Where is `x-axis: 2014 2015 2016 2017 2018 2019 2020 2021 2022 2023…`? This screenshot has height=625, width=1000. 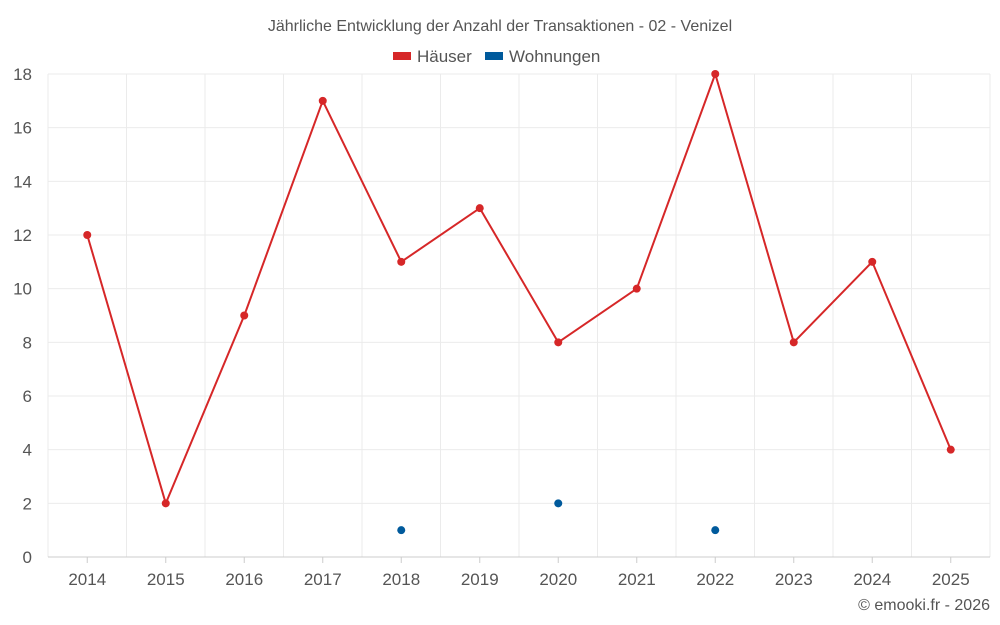
x-axis: 2014 2015 2016 2017 2018 2019 2020 2021 2022 2023… is located at coordinates (519, 572).